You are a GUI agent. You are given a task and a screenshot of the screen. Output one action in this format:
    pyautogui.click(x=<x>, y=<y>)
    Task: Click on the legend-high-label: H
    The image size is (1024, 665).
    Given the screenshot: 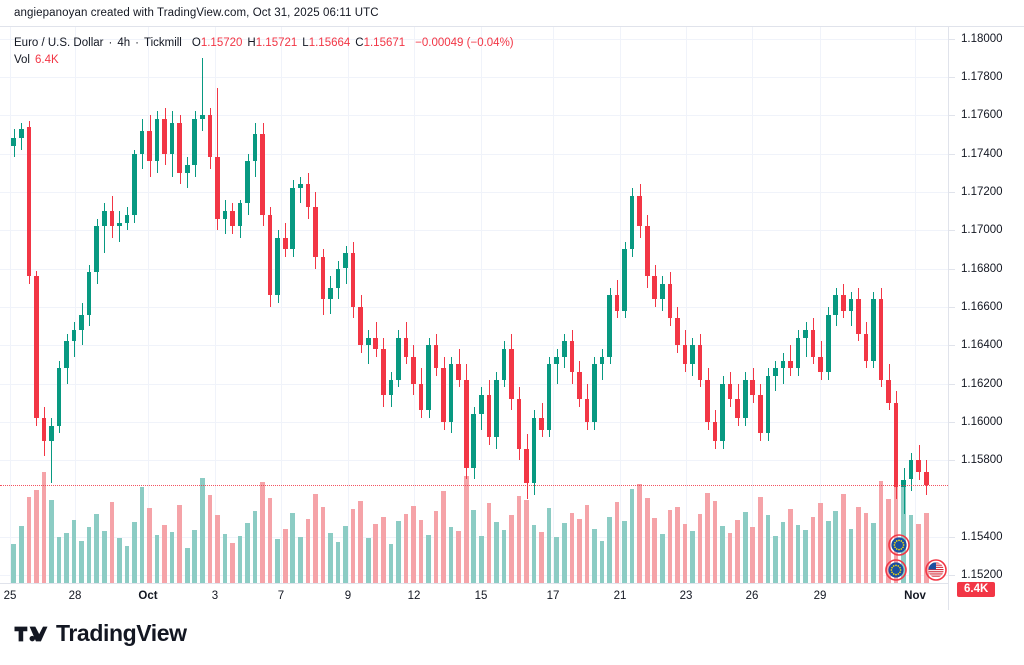 What is the action you would take?
    pyautogui.click(x=251, y=43)
    